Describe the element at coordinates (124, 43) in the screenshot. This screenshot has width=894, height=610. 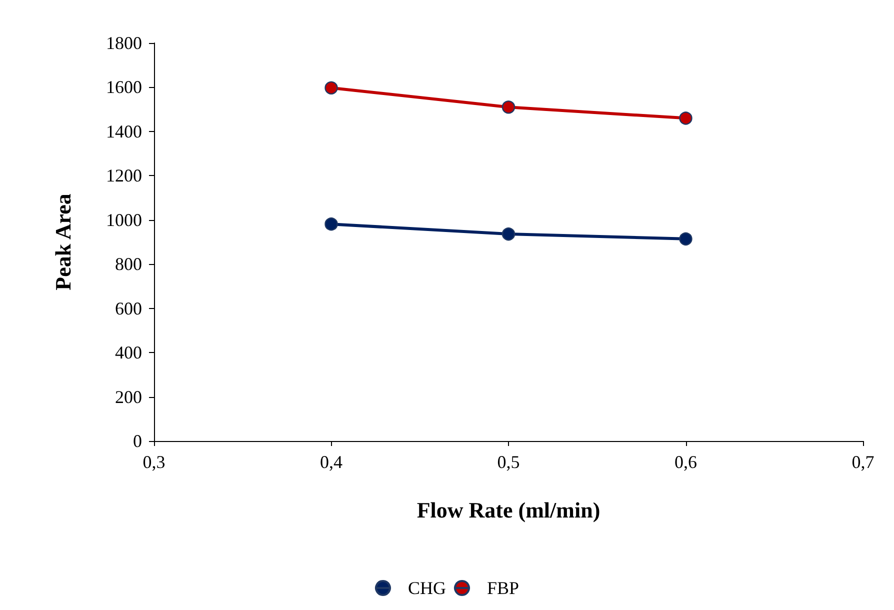
I see `y-tick-label: 1800` at that location.